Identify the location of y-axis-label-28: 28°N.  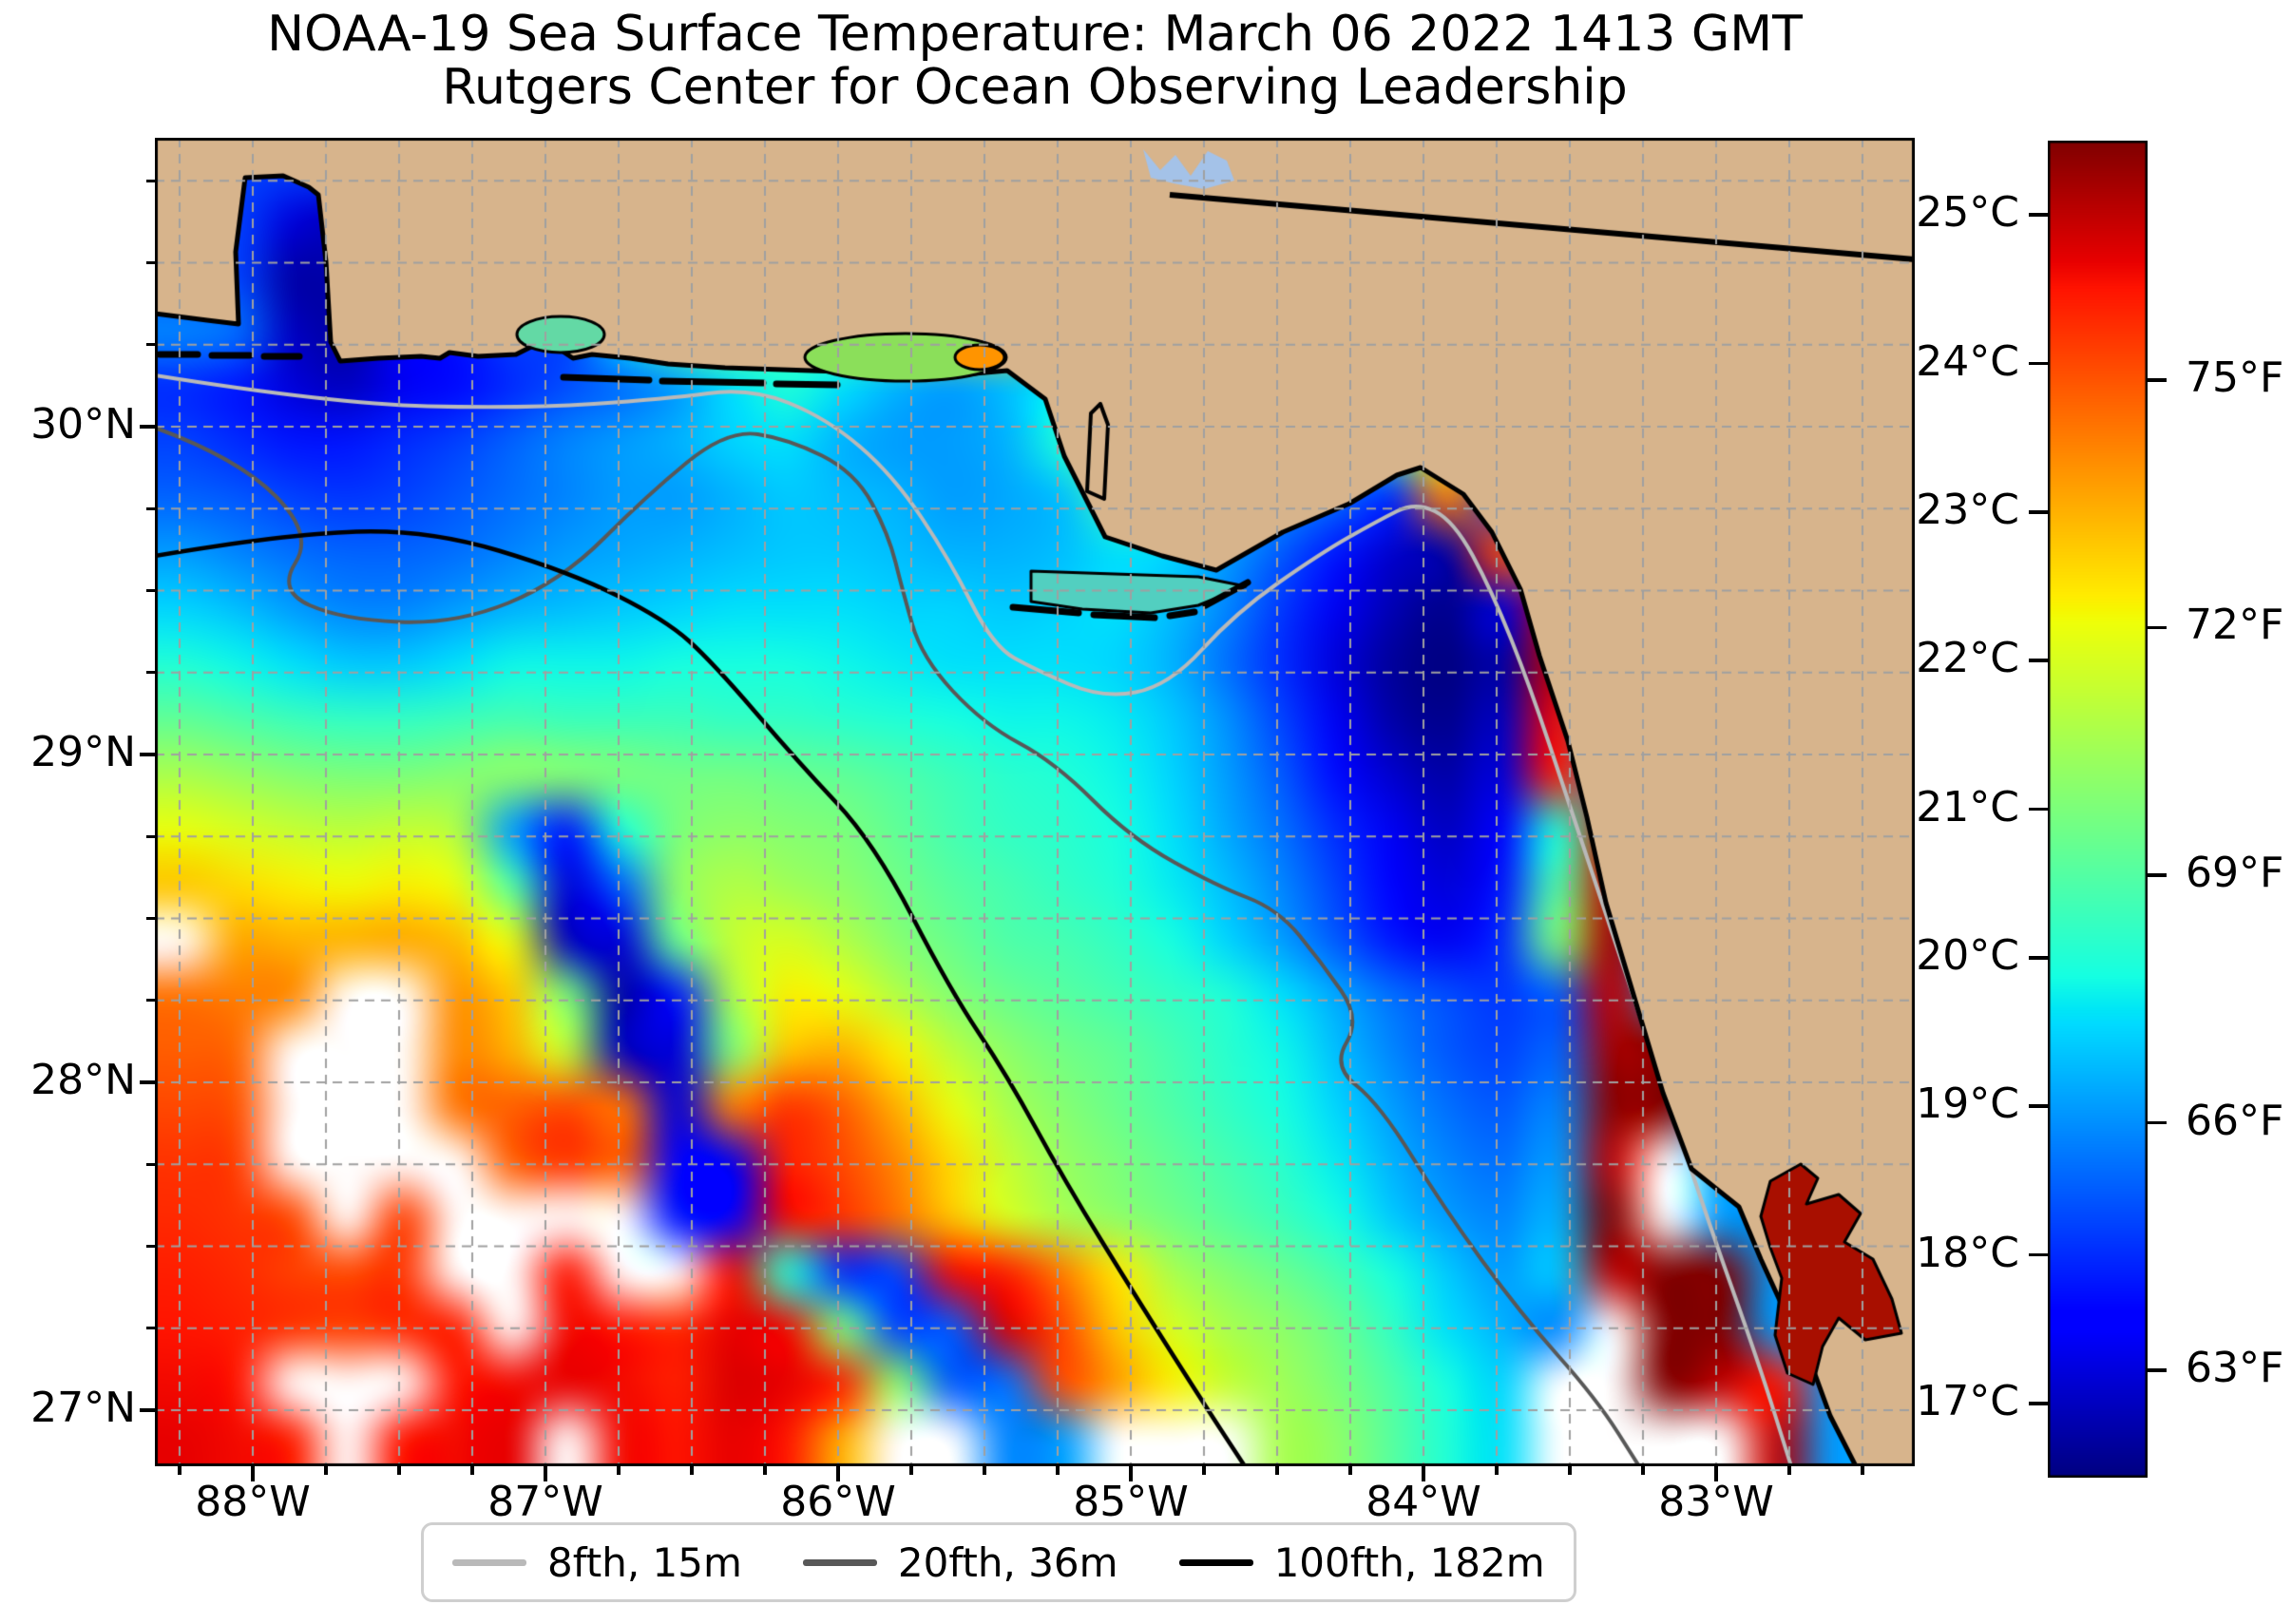
(83, 1080).